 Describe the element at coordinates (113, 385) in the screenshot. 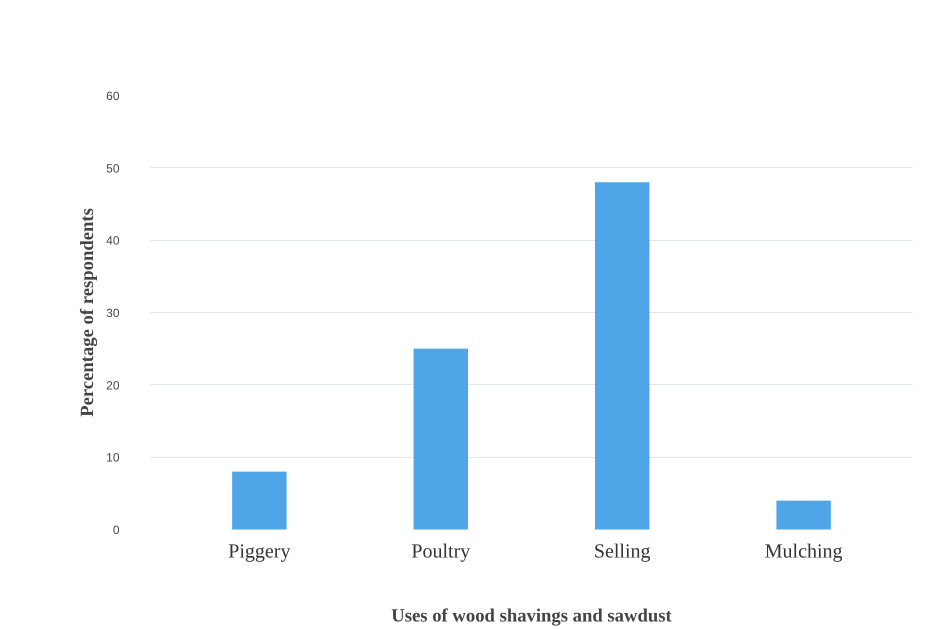

I see `y-tick-label: 20` at that location.